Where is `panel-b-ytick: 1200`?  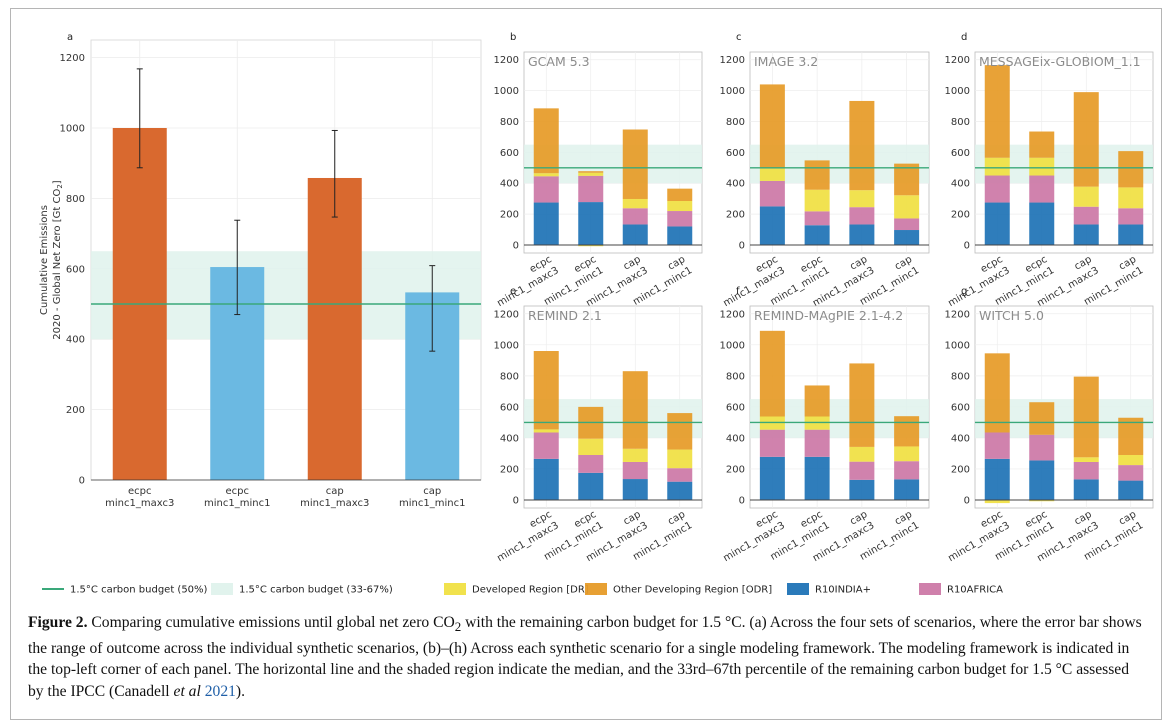
panel-b-ytick: 1200 is located at coordinates (506, 60).